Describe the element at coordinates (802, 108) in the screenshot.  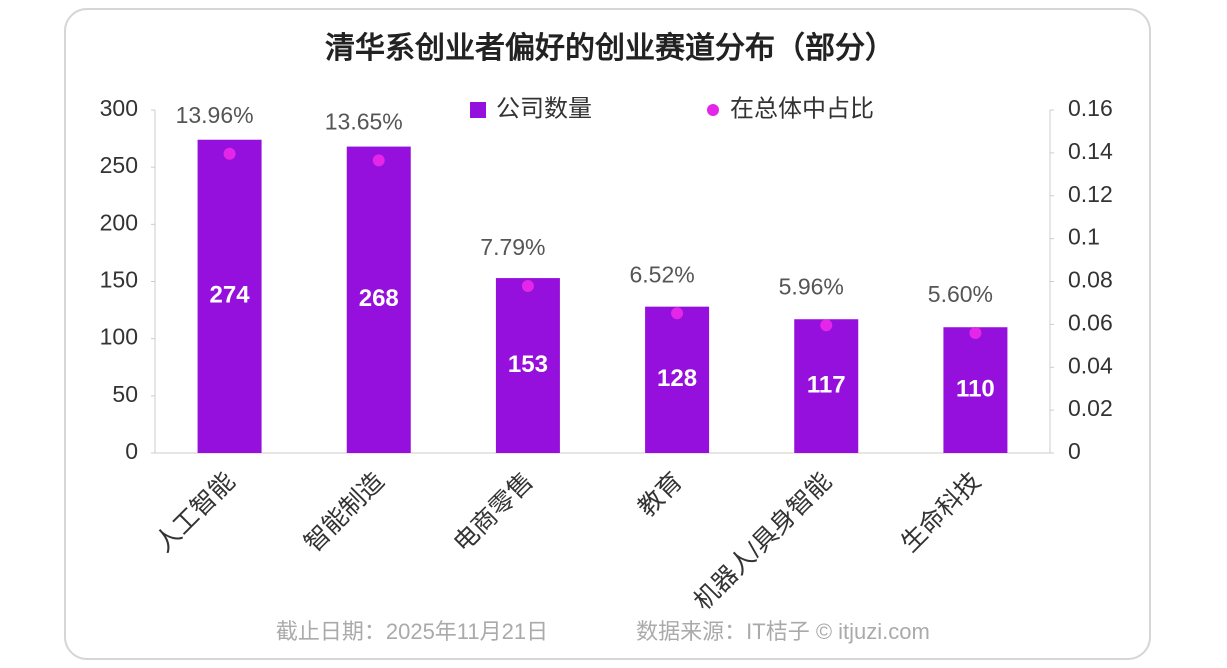
I see `legend-label: 在总体中占比` at that location.